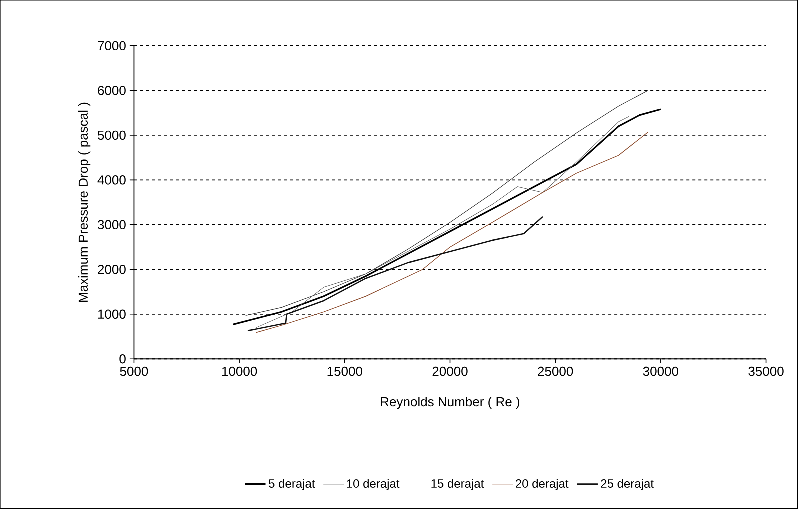 This screenshot has width=798, height=509. I want to click on x-tick-label: 35000, so click(766, 371).